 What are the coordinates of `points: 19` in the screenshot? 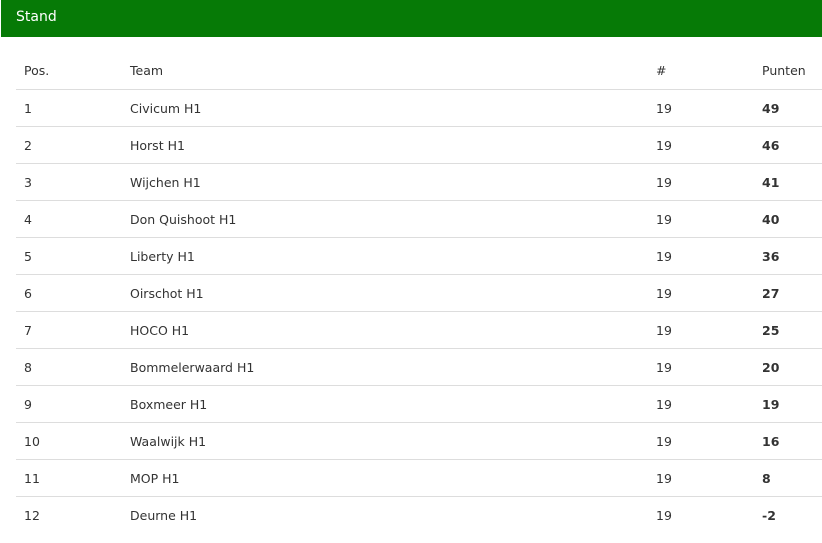 It's located at (792, 404).